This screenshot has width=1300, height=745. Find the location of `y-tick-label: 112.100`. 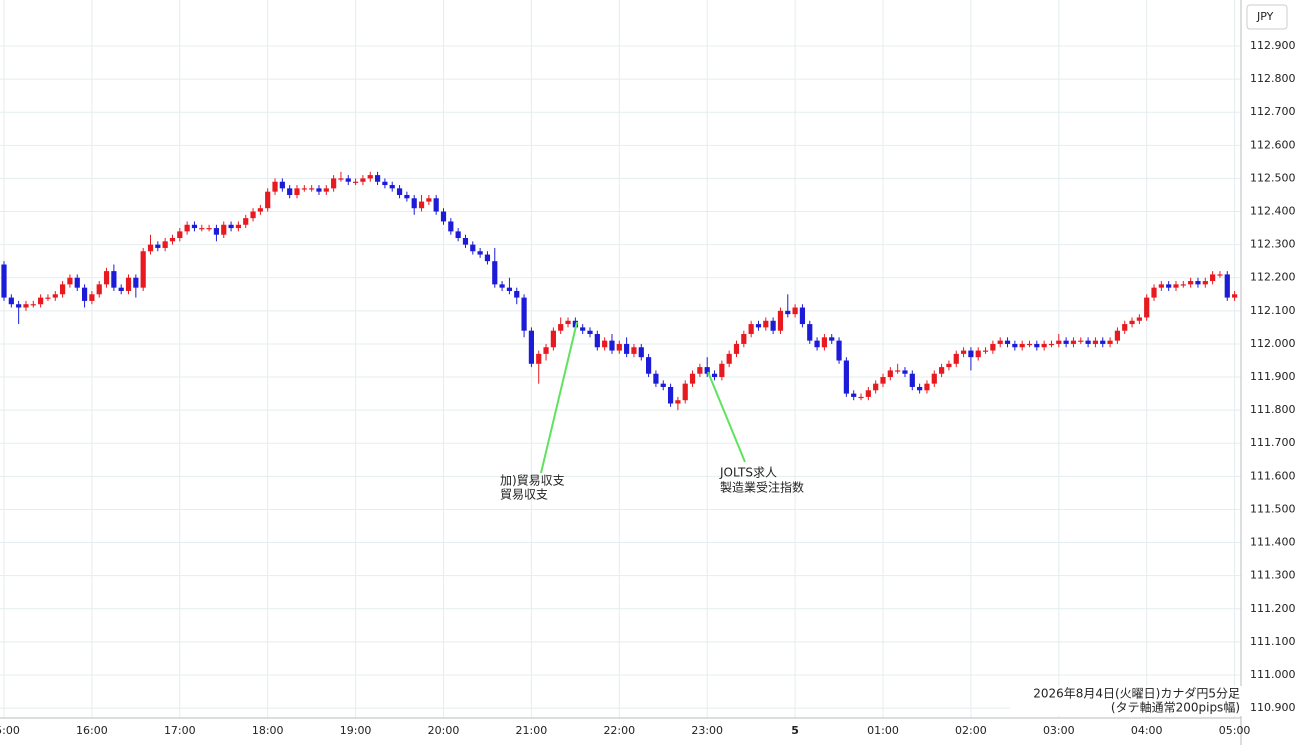

y-tick-label: 112.100 is located at coordinates (1273, 310).